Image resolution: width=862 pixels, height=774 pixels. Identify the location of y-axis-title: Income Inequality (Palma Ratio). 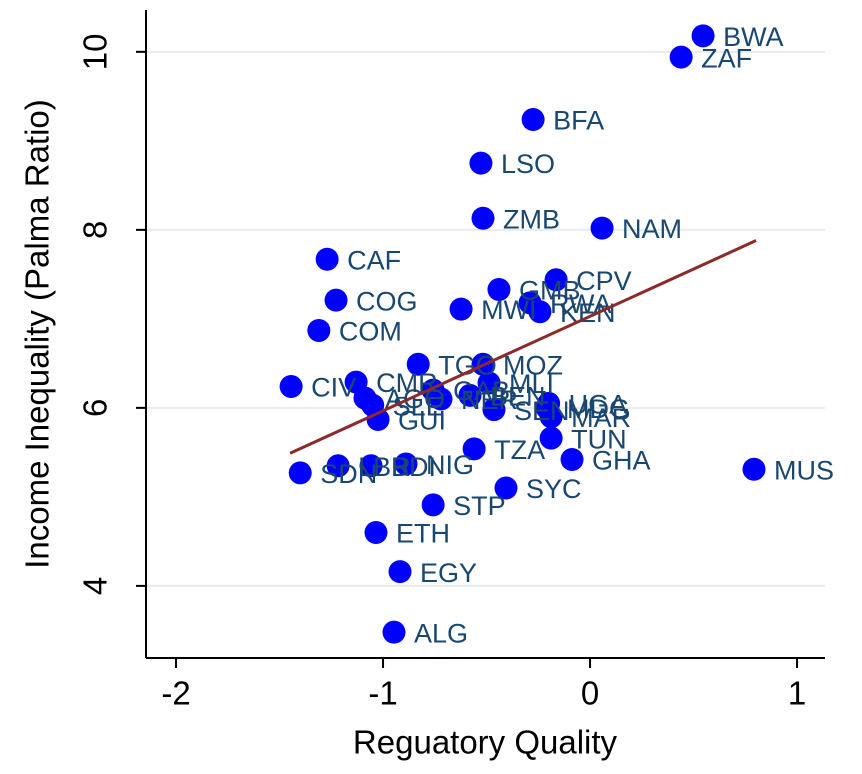
(37, 334).